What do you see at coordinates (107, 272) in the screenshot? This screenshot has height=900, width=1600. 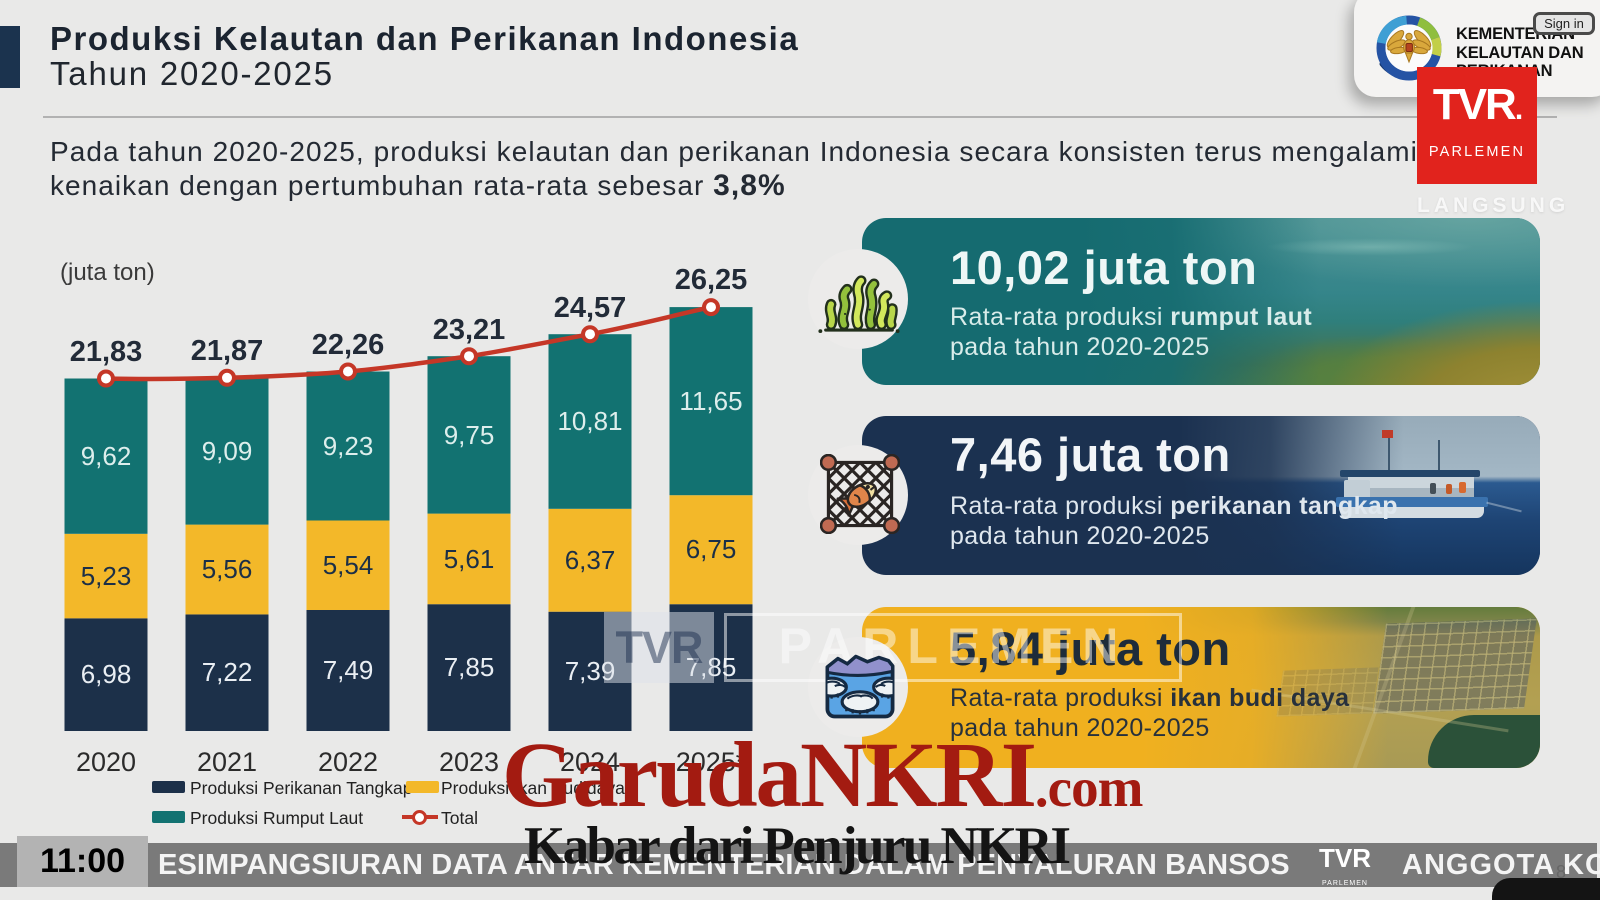 I see `svg-text: (juta ton)` at bounding box center [107, 272].